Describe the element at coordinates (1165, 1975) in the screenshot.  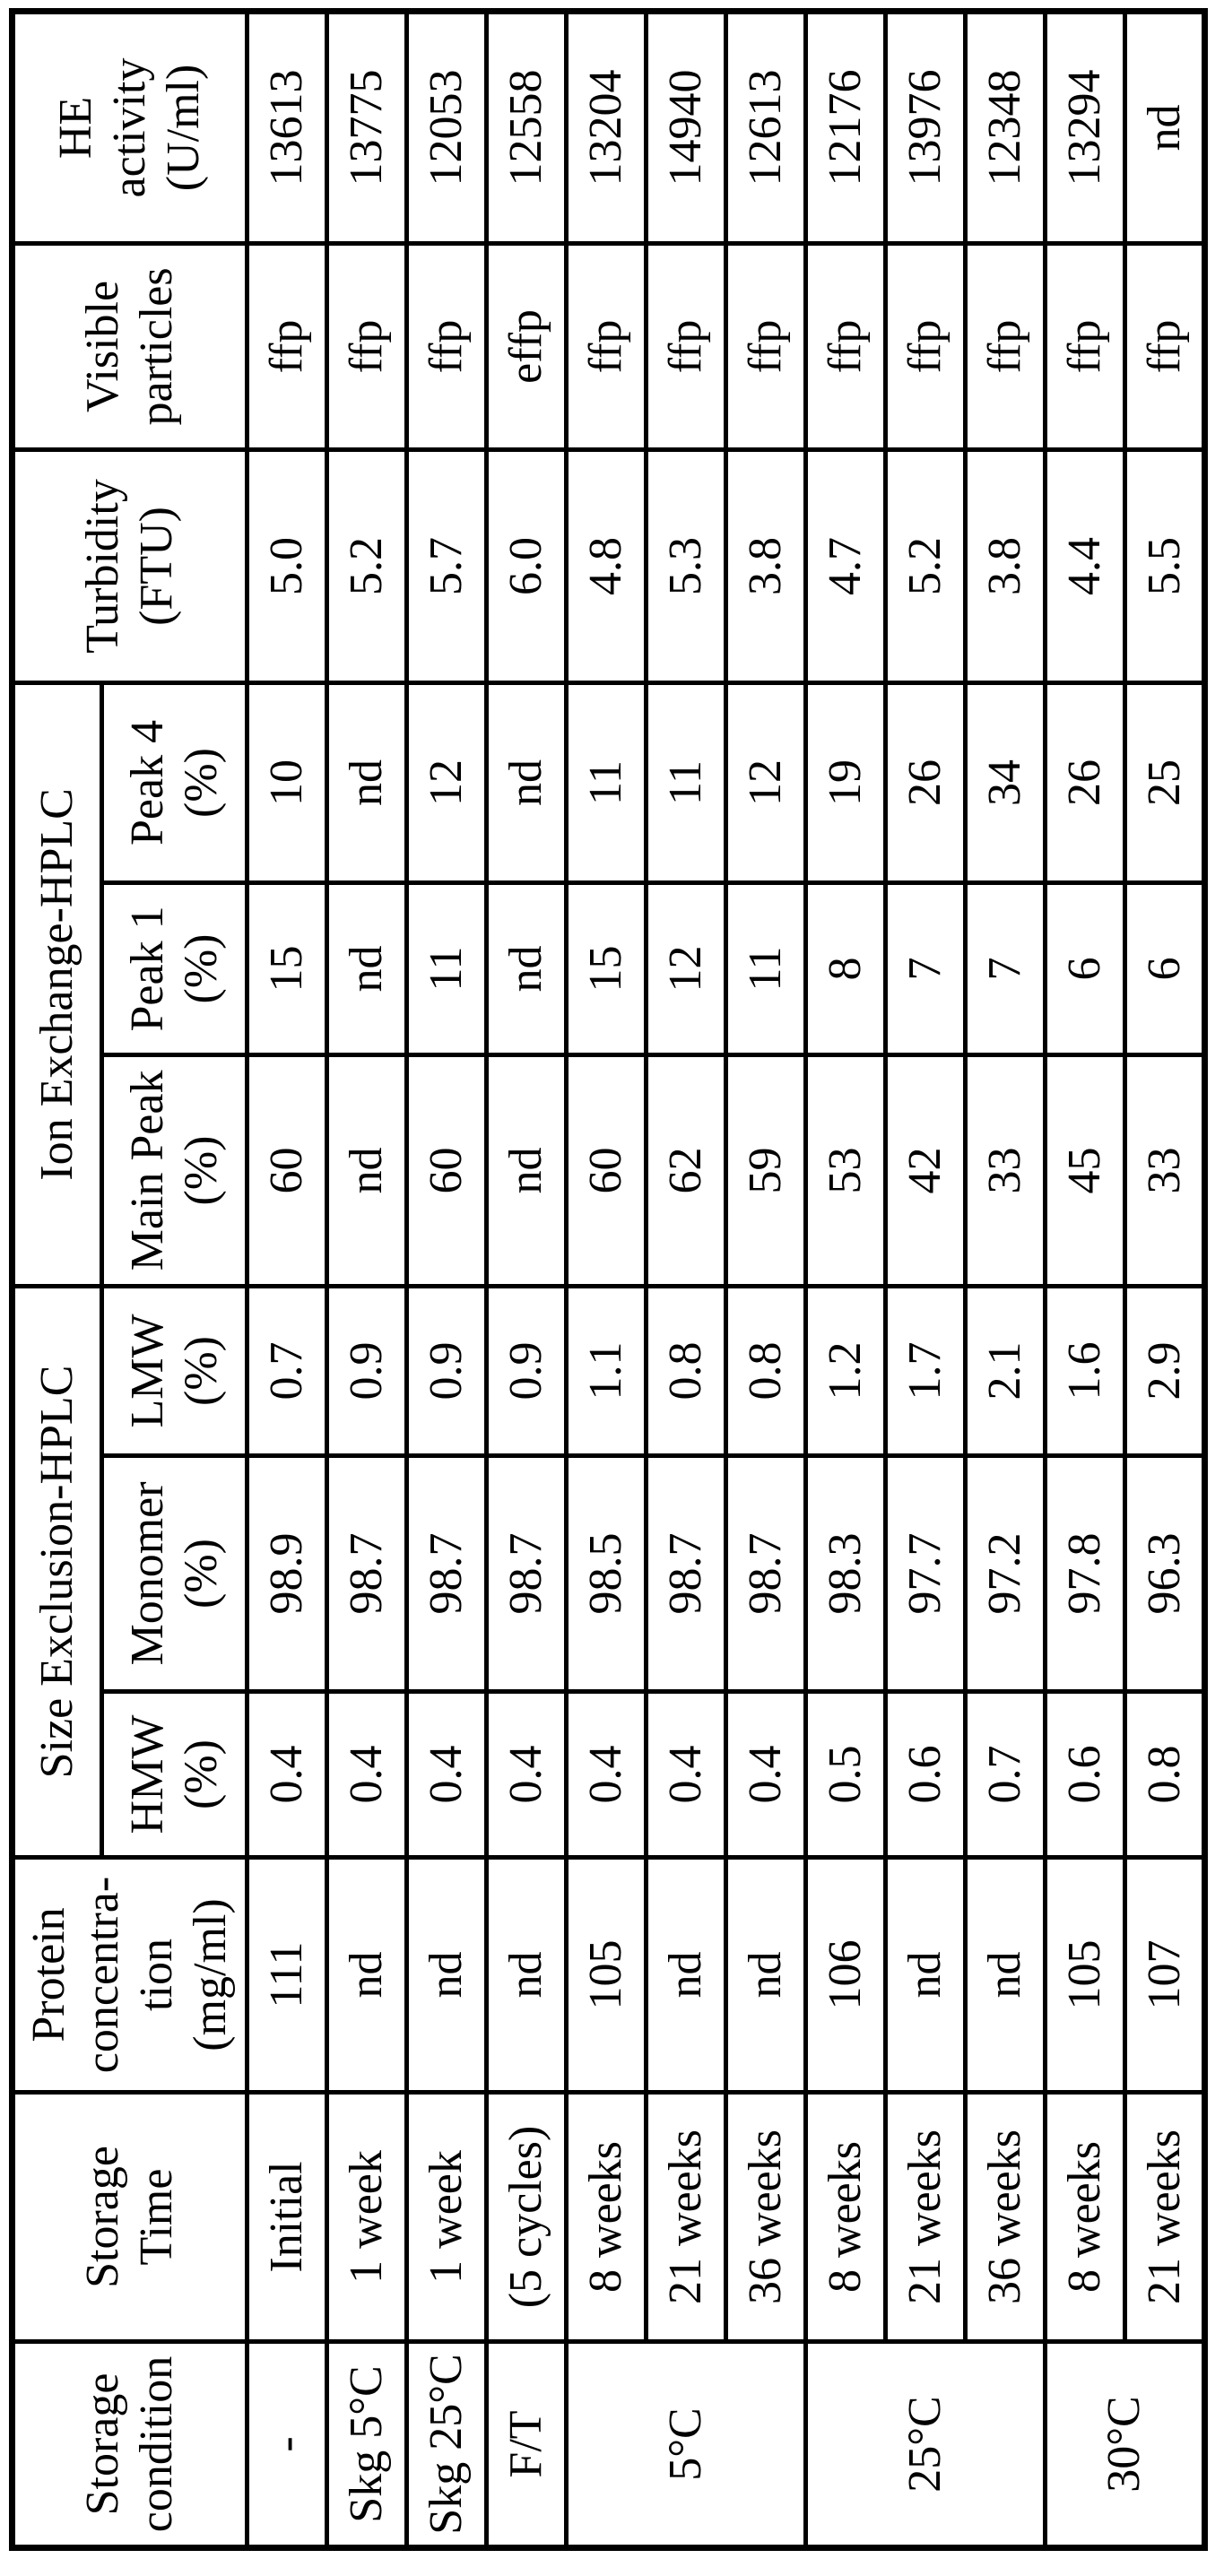
I see `protein-concentration-cell: 107` at that location.